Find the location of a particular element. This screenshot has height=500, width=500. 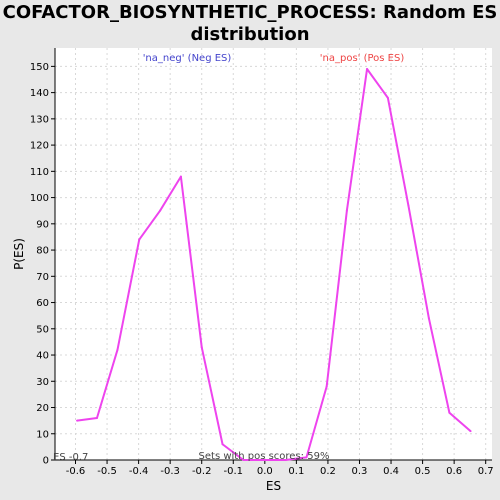

x-tick-label: 0.2 is located at coordinates (328, 471).